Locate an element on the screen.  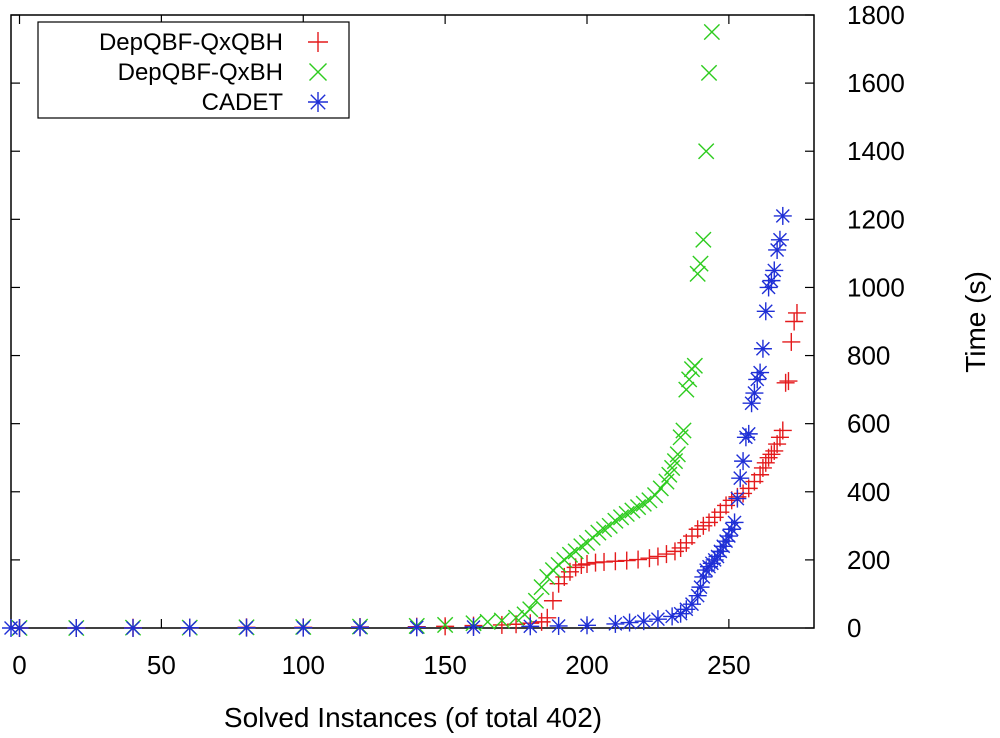
y-tick-label: 1200 is located at coordinates (876, 219).